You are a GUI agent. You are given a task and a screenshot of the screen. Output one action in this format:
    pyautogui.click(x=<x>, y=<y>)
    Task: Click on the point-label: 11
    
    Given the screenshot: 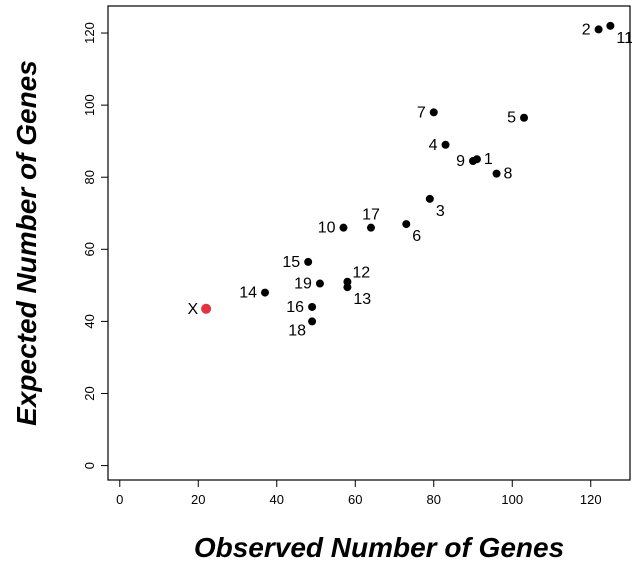 What is the action you would take?
    pyautogui.click(x=624, y=38)
    